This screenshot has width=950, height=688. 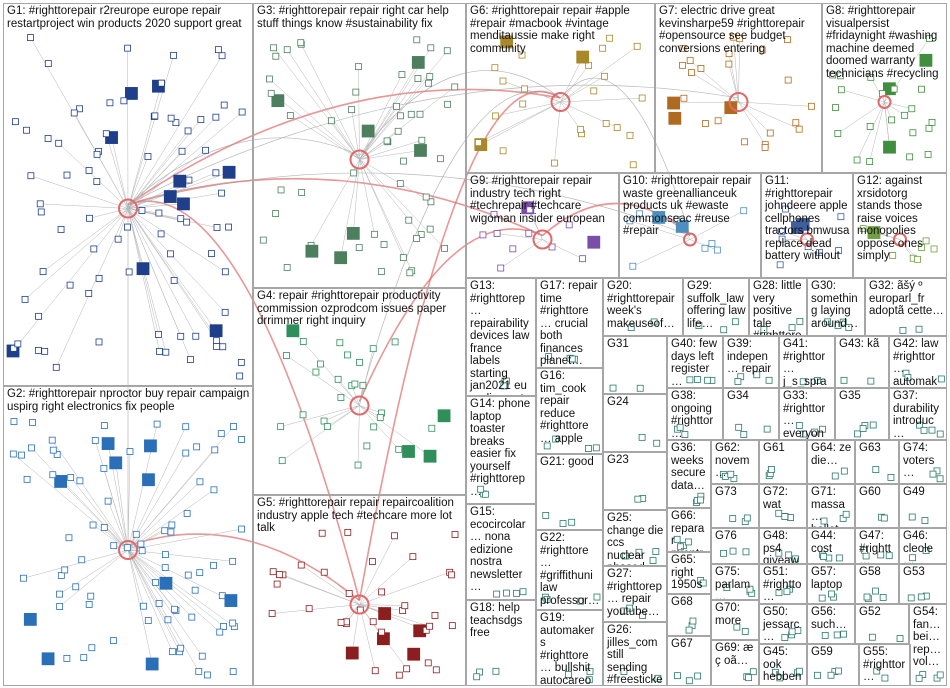 What do you see at coordinates (735, 506) in the screenshot?
I see `group-box-g73: G73` at bounding box center [735, 506].